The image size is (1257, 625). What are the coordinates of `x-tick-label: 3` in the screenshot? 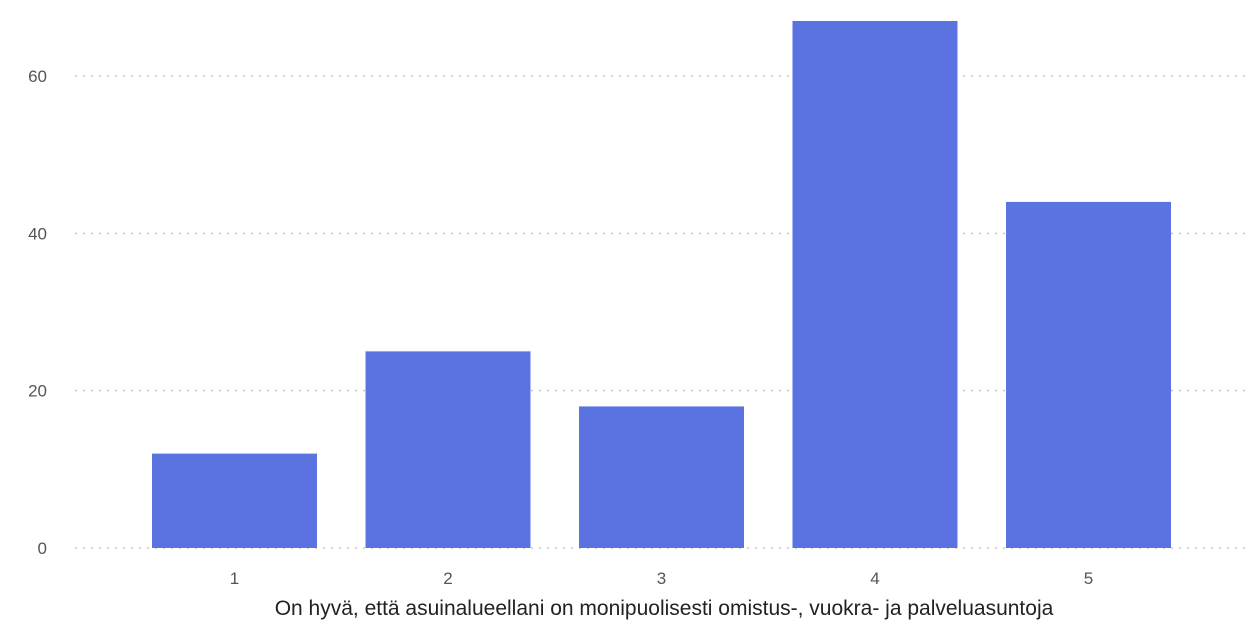 It's located at (661, 578).